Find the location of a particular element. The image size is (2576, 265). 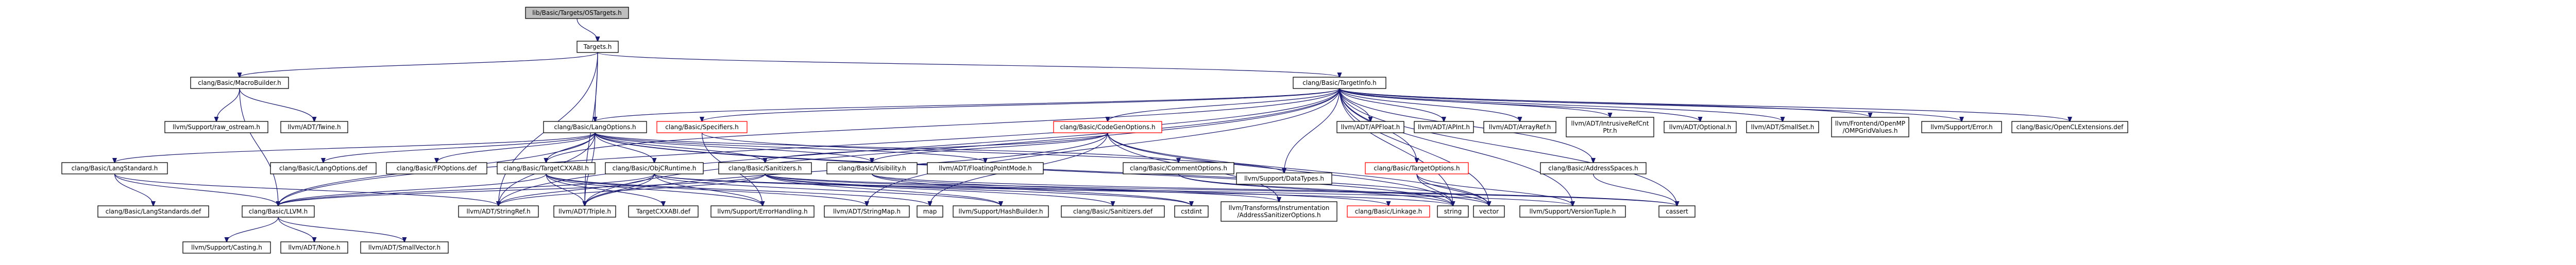

node-box-none is located at coordinates (314, 247).